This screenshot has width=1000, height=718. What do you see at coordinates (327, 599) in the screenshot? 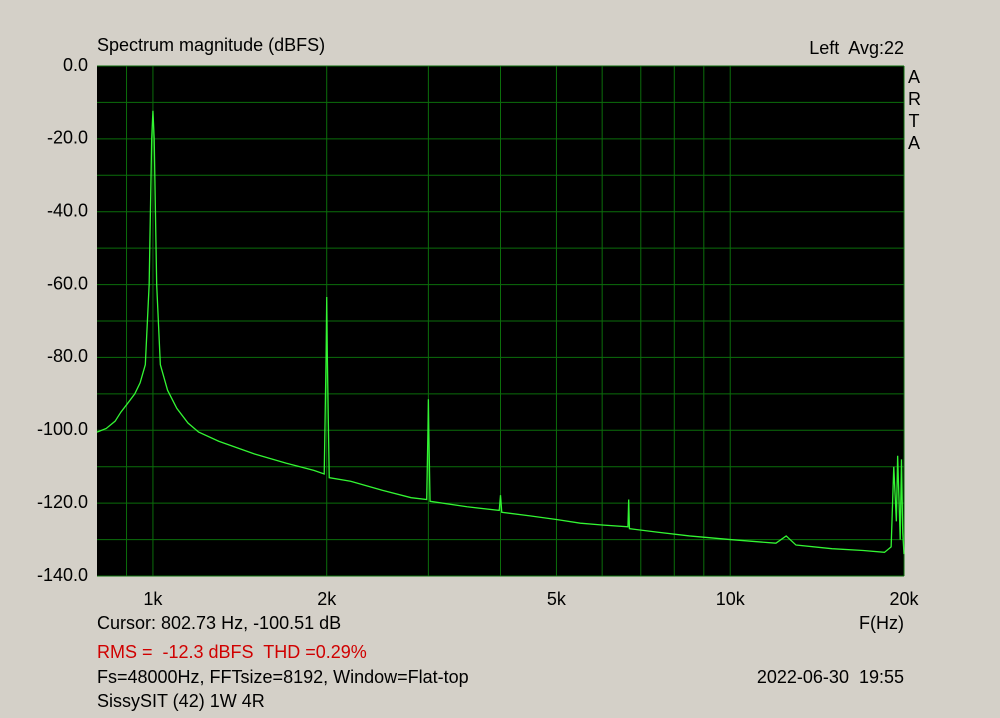
I see `x-tick-label: 2k` at bounding box center [327, 599].